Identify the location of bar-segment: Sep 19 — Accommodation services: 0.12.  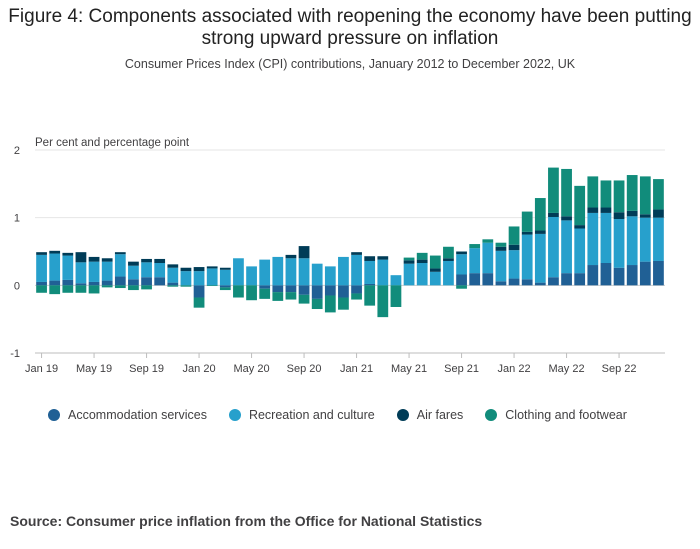
(146, 281).